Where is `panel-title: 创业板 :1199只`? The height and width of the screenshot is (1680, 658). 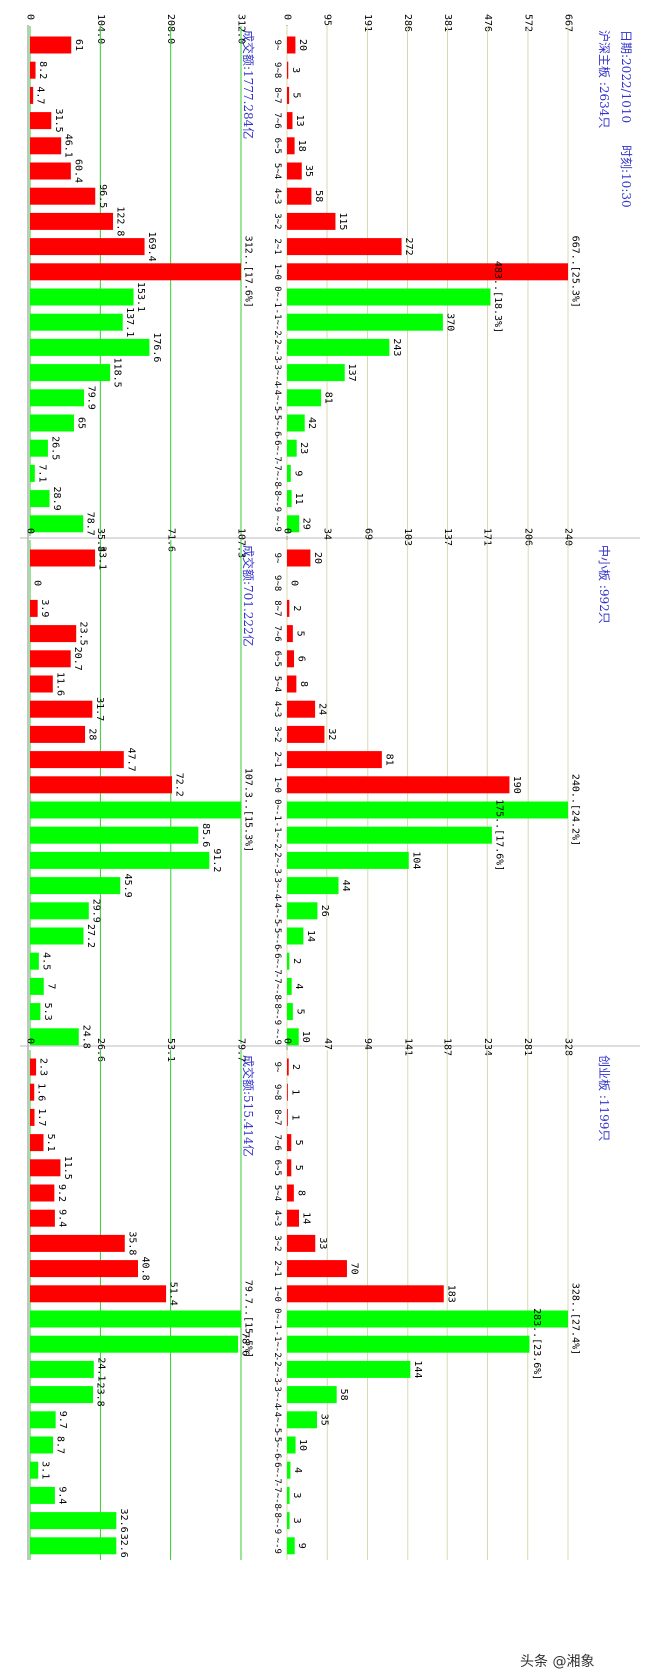 panel-title: 创业板 :1199只 is located at coordinates (604, 1098).